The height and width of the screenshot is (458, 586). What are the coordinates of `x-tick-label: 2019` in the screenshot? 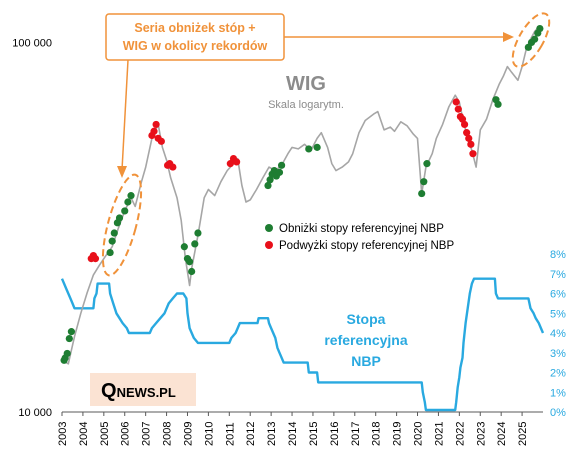 It's located at (398, 434).